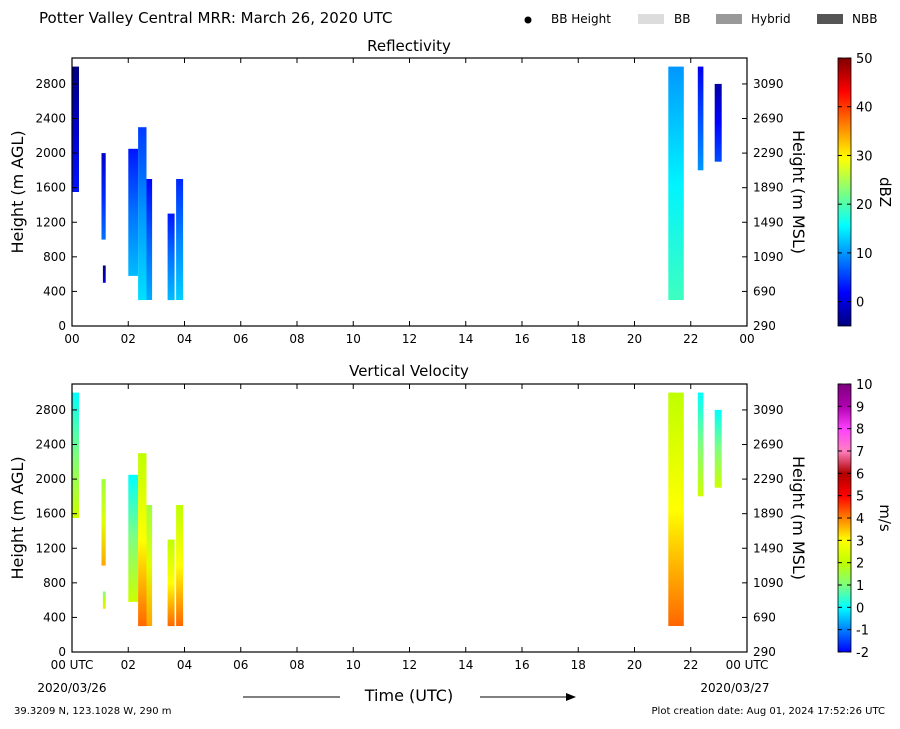 The image size is (900, 729). Describe the element at coordinates (764, 617) in the screenshot. I see `velocity-y-right-tick-label: 690` at that location.